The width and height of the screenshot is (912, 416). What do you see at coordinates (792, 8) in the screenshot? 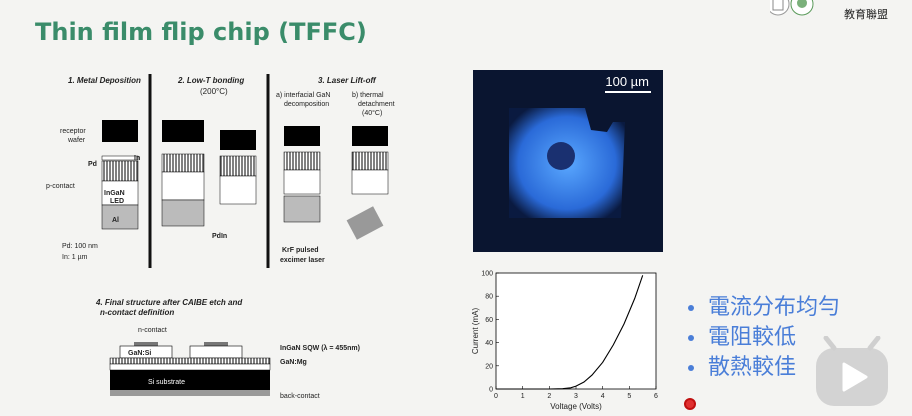
I see `university-logo-icon` at bounding box center [792, 8].